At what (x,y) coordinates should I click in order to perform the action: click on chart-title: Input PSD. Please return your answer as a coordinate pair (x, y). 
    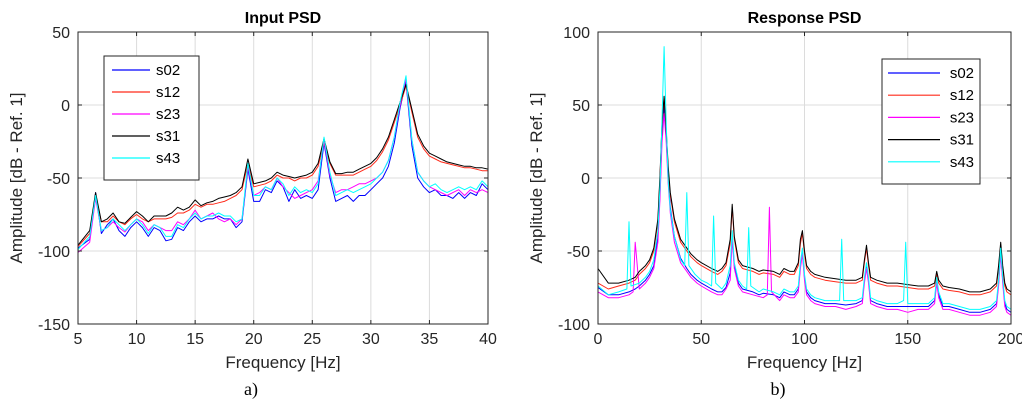
    Looking at the image, I should click on (283, 18).